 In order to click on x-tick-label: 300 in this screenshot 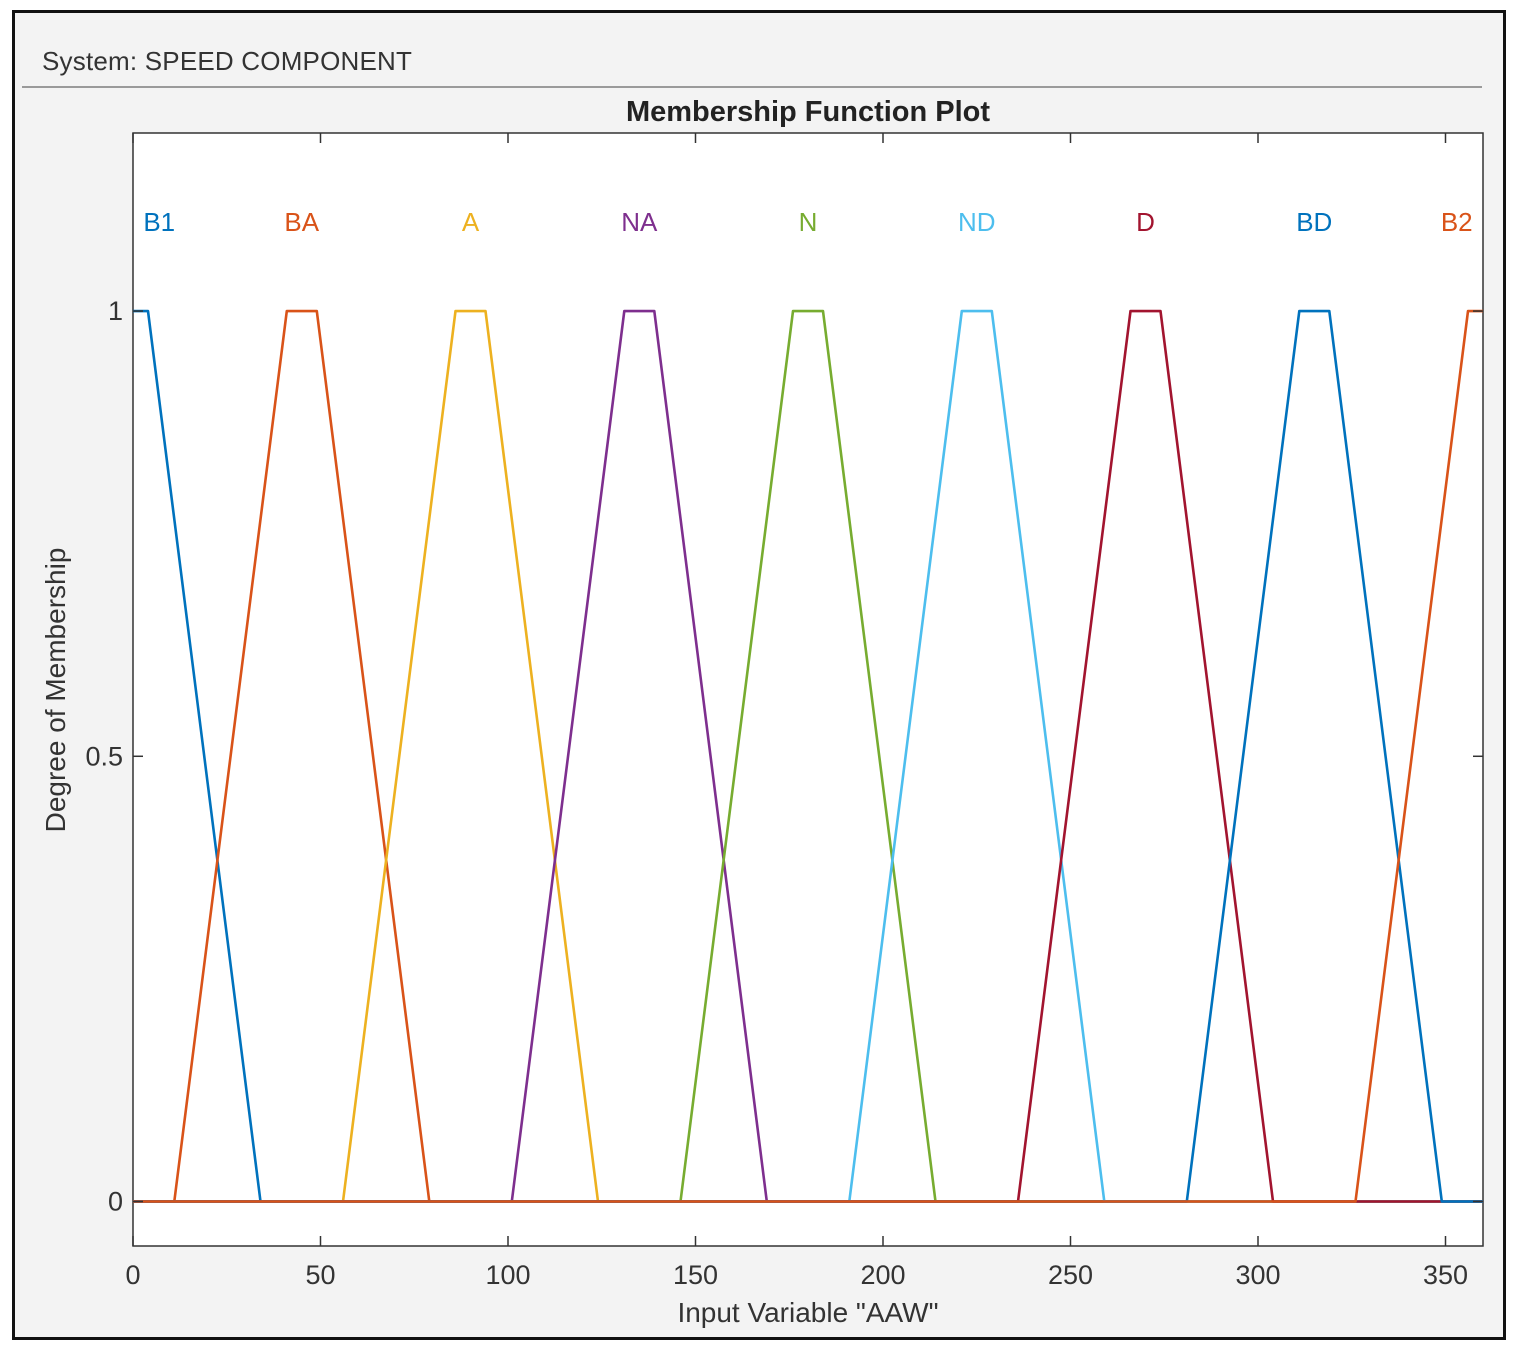, I will do `click(1257, 1275)`.